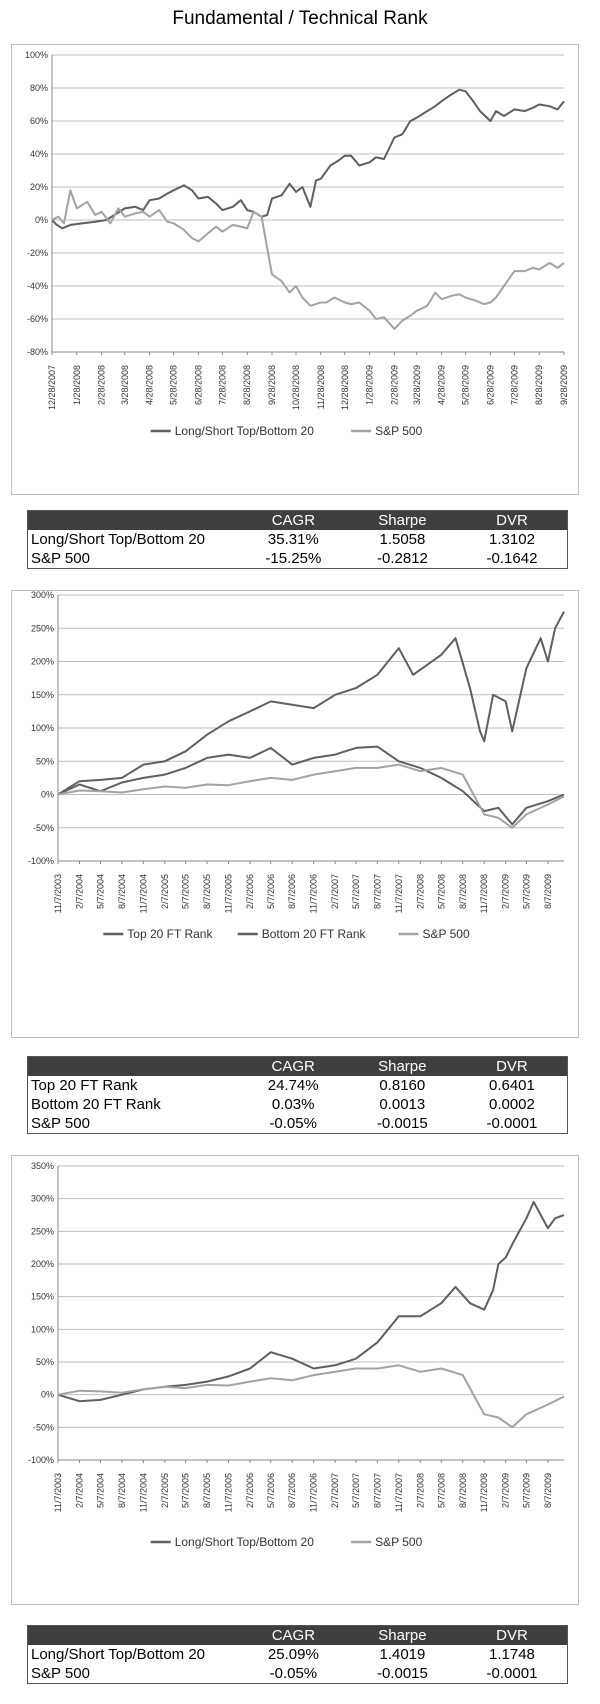  I want to click on table-cell: -15.25%, so click(293, 558).